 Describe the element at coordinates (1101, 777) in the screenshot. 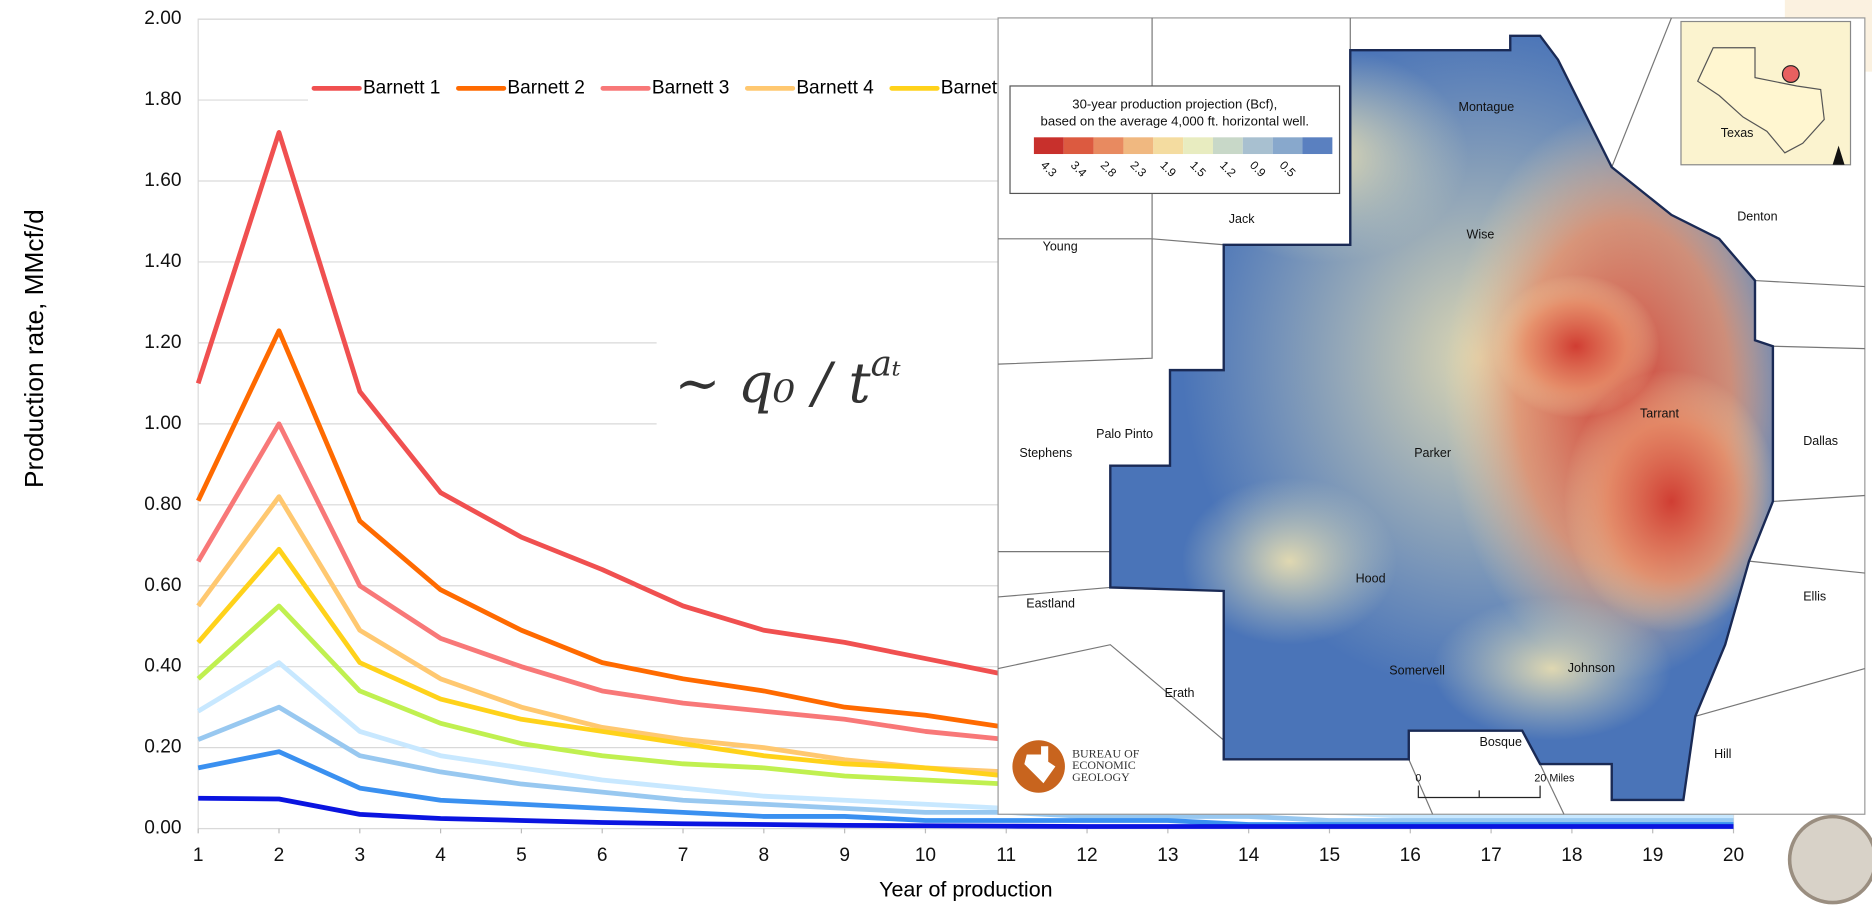

I see `logo-text: GEOLOGY` at that location.